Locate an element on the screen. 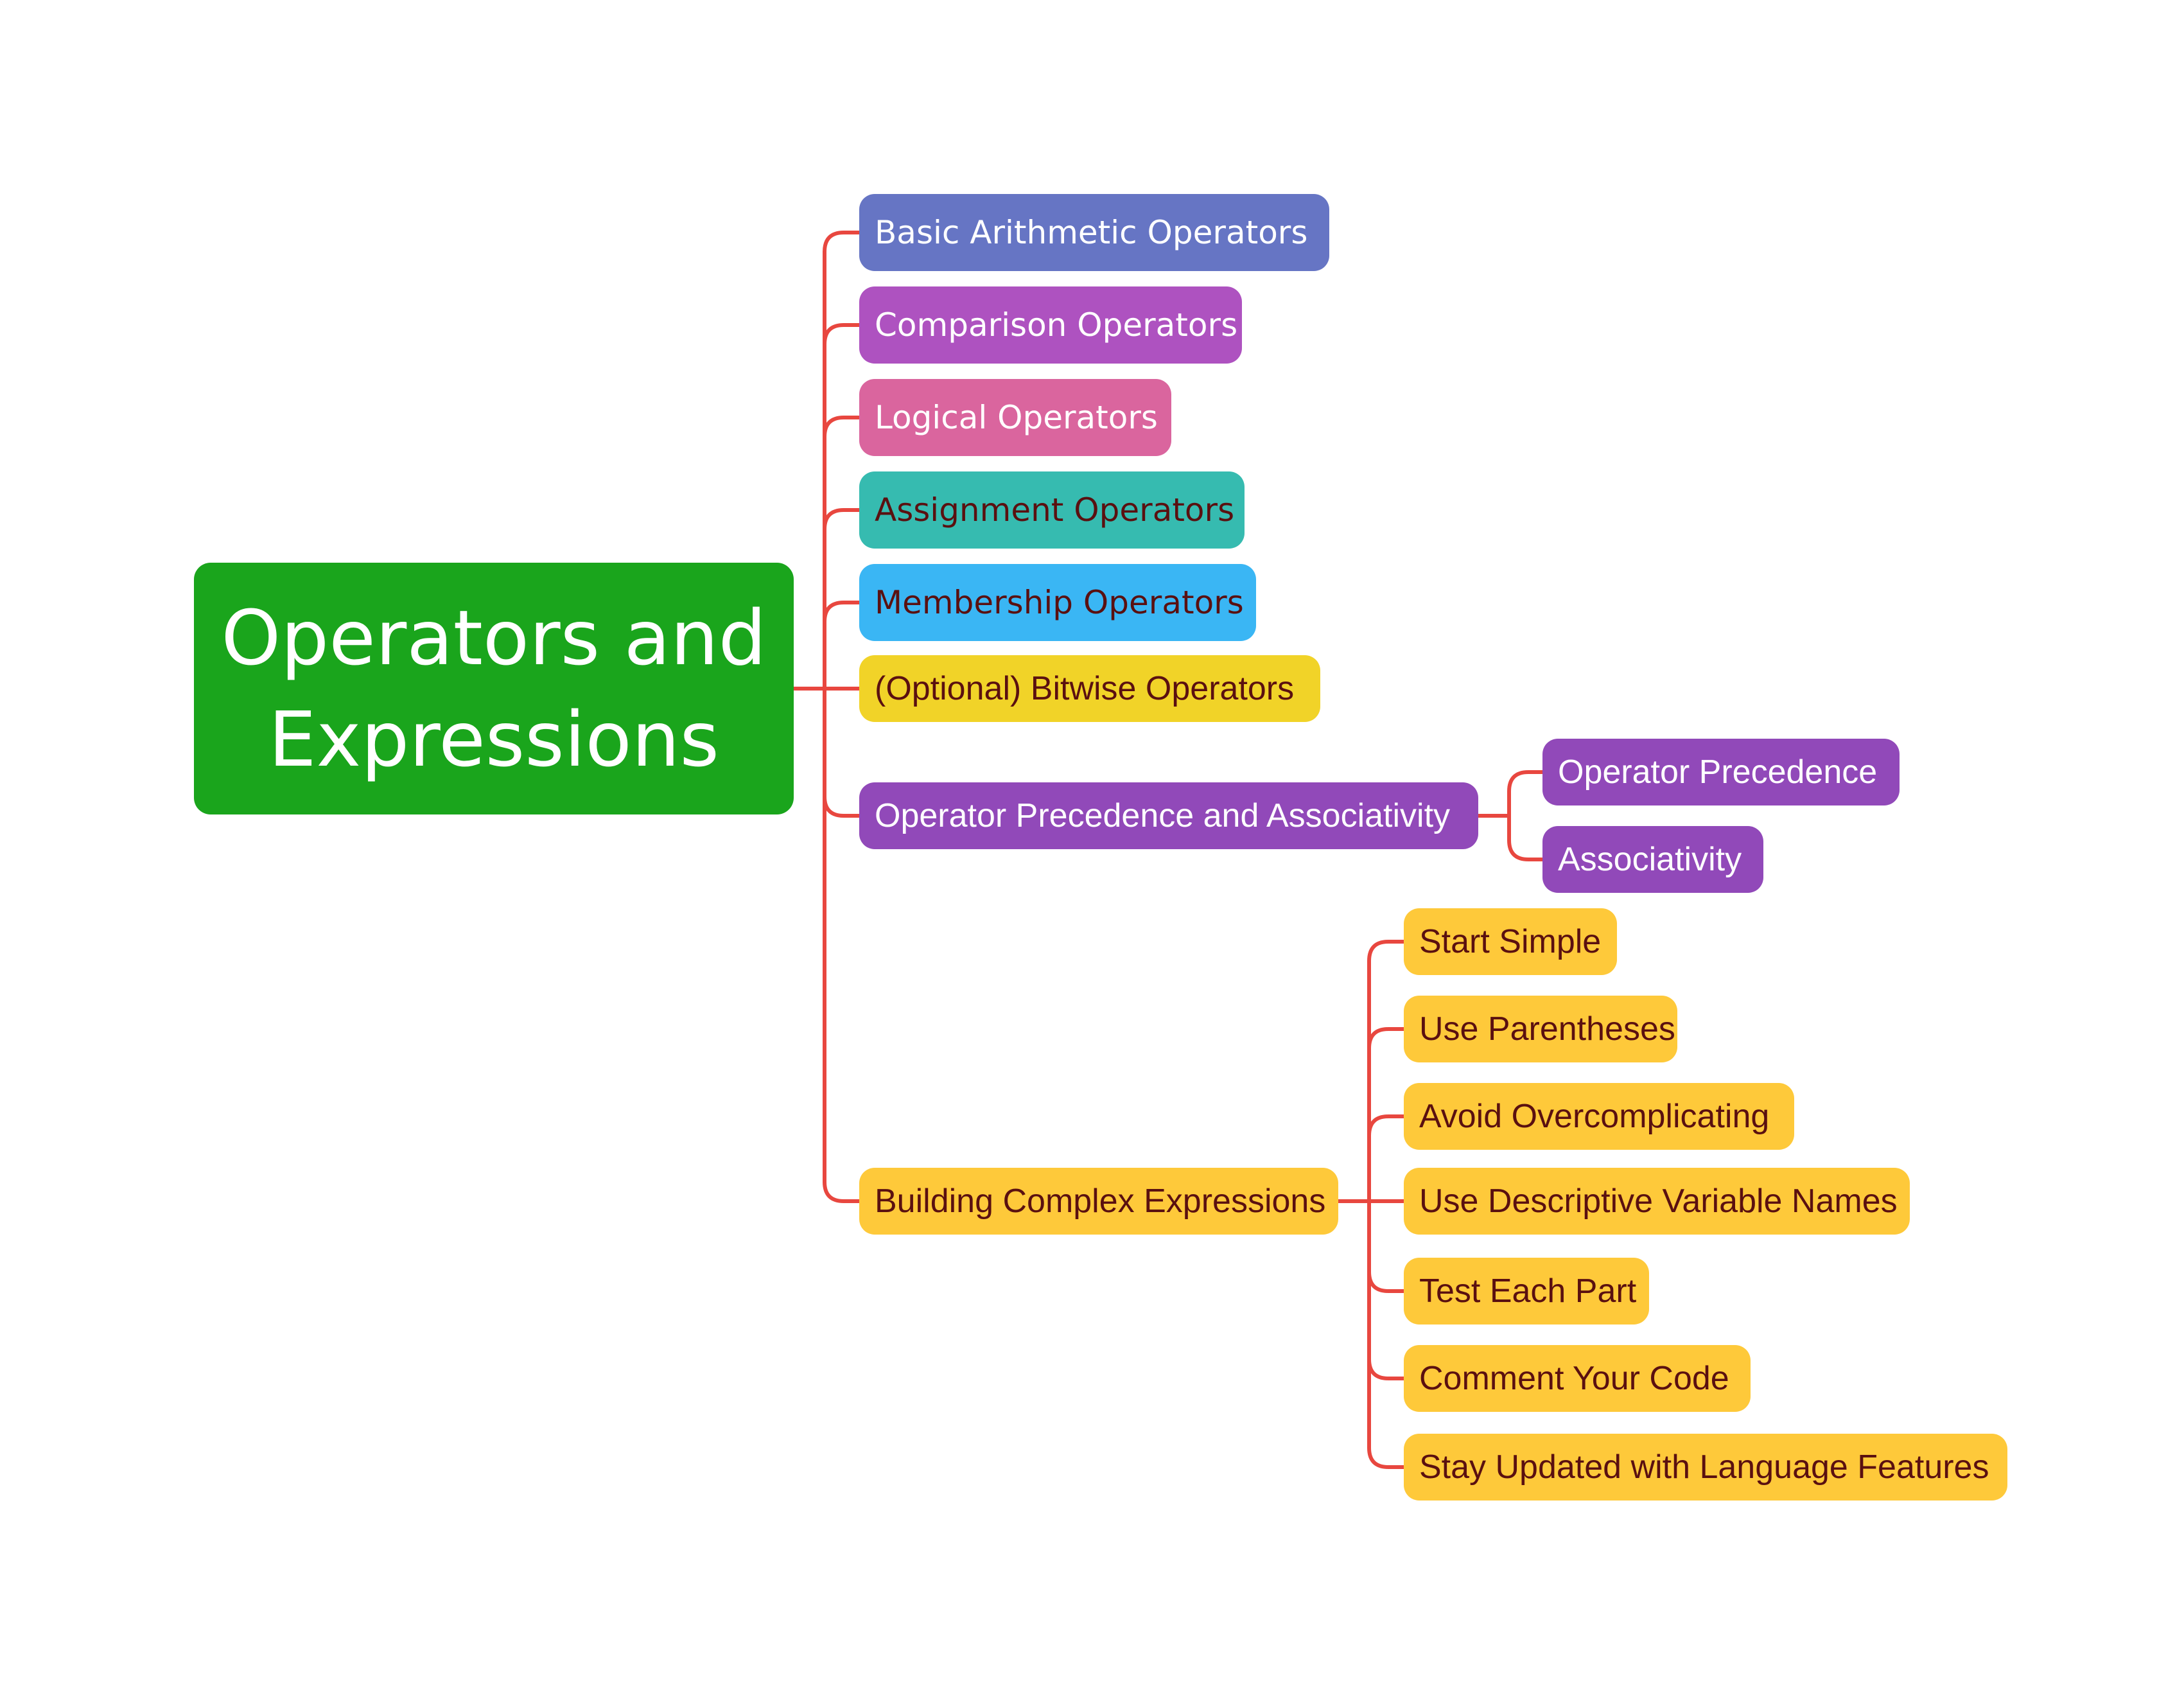 The width and height of the screenshot is (2184, 1681). branch-logical: Logical Operators is located at coordinates (1015, 417).